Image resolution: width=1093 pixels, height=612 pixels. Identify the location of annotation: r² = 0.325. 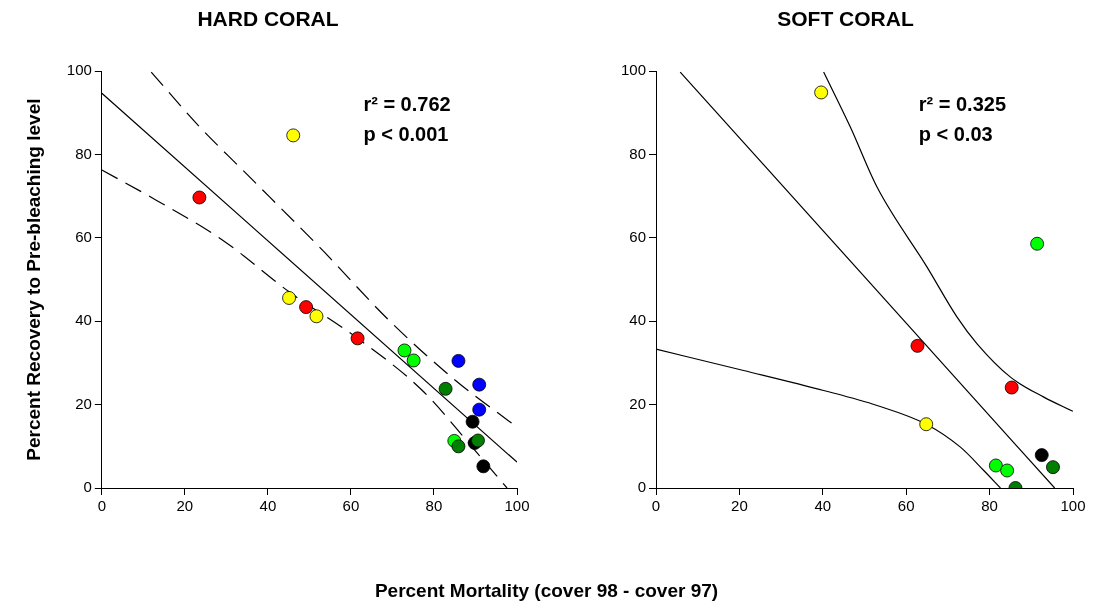
(962, 104).